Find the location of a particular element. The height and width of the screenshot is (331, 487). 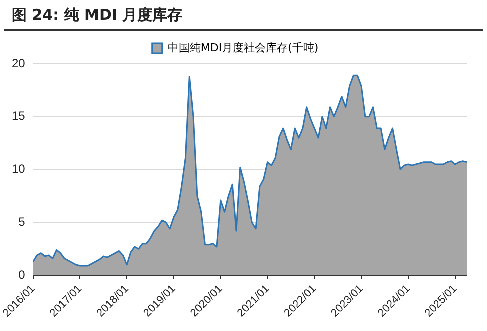

y-tick-label: 0 is located at coordinates (22, 275).